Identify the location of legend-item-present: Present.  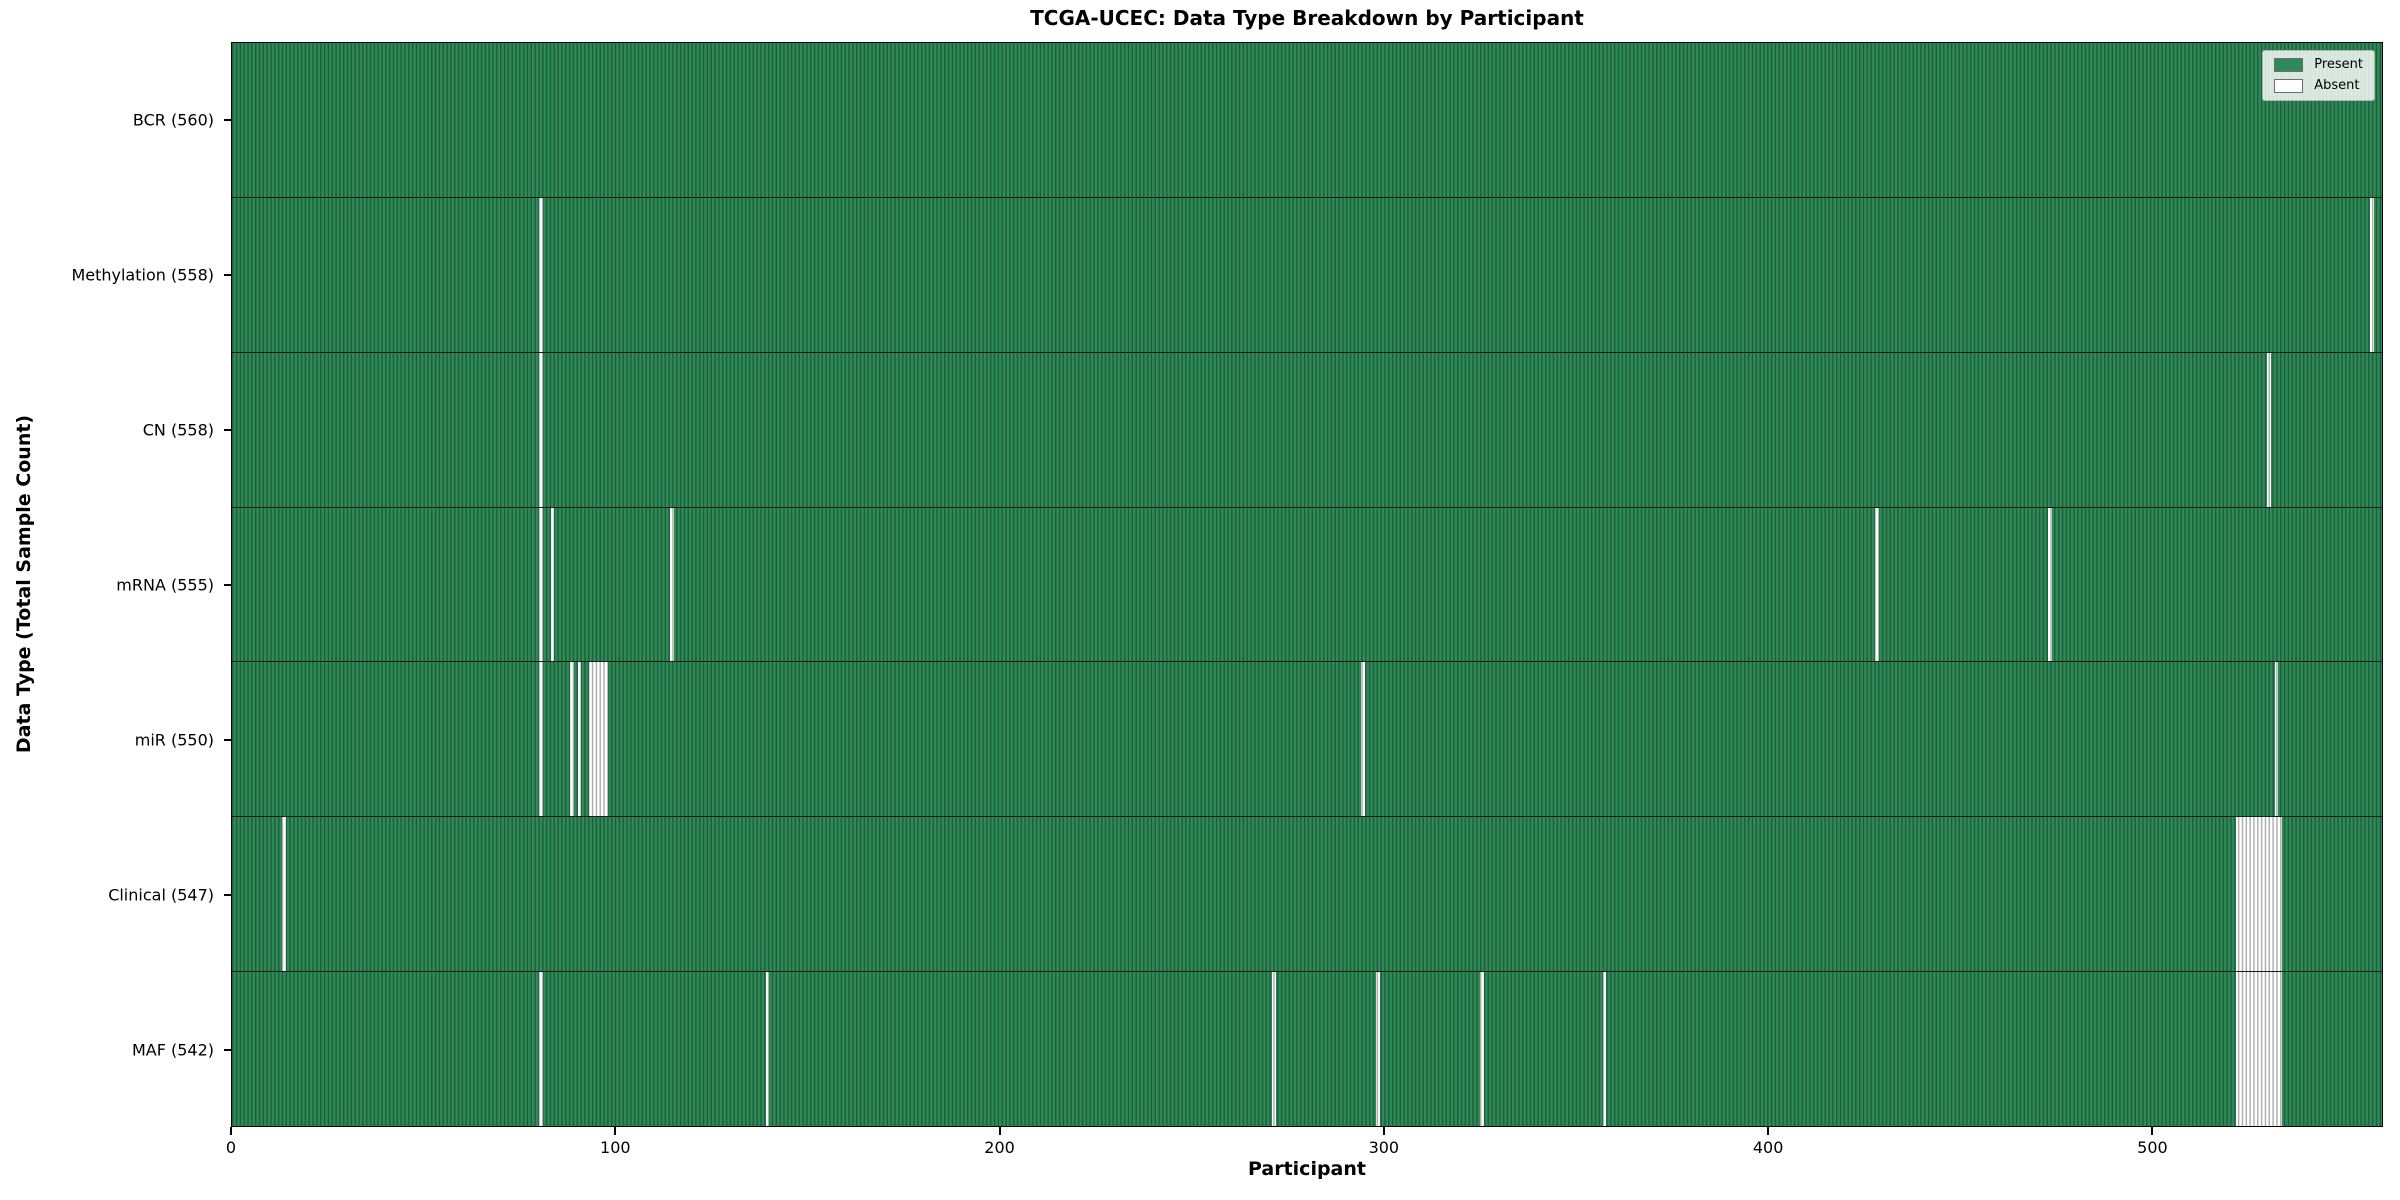
(2318, 65).